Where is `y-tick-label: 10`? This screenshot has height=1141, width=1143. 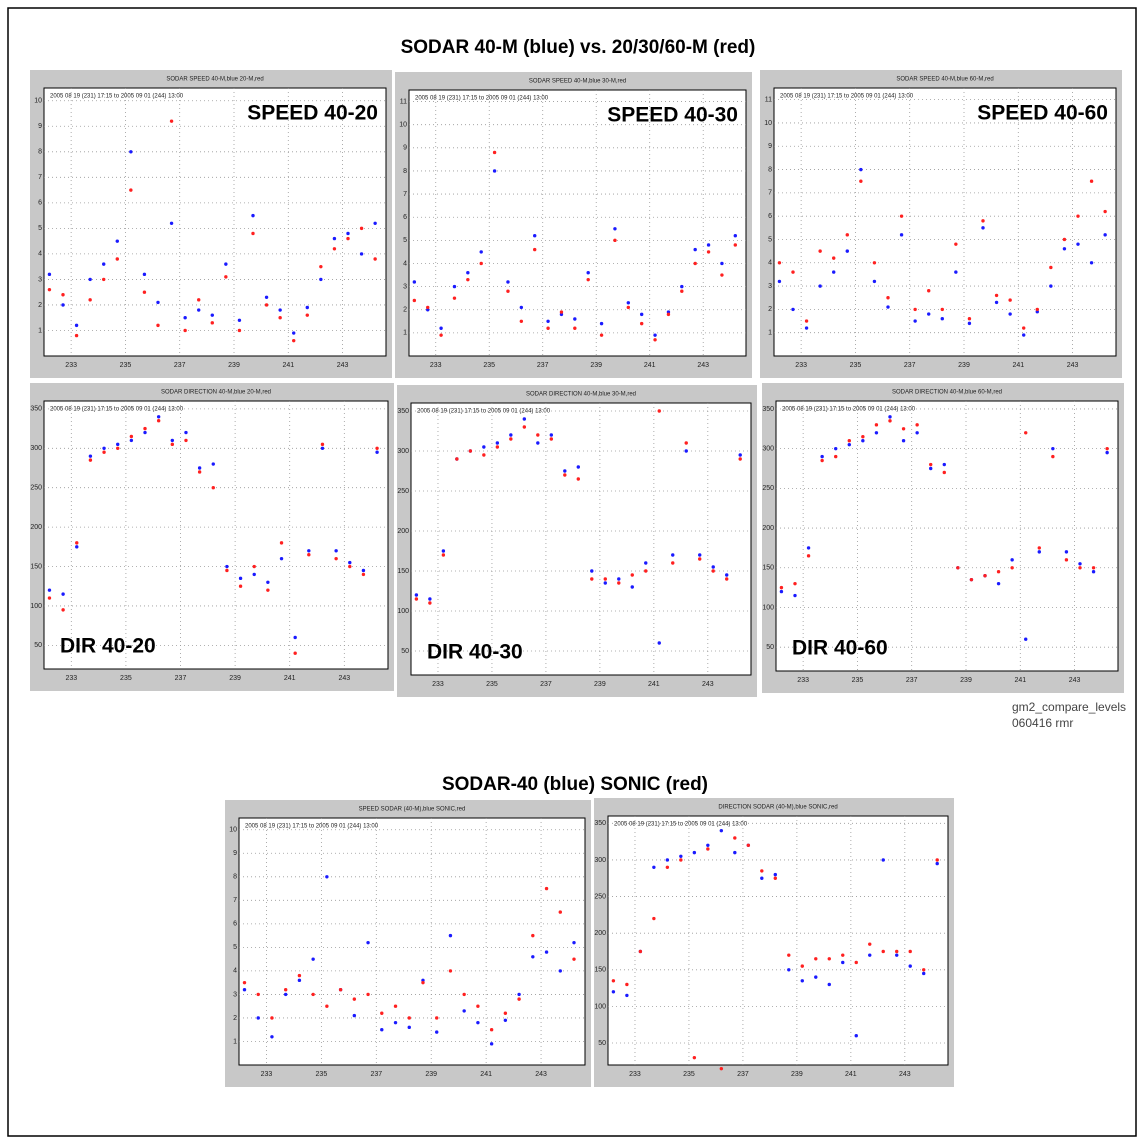
y-tick-label: 10 is located at coordinates (403, 125).